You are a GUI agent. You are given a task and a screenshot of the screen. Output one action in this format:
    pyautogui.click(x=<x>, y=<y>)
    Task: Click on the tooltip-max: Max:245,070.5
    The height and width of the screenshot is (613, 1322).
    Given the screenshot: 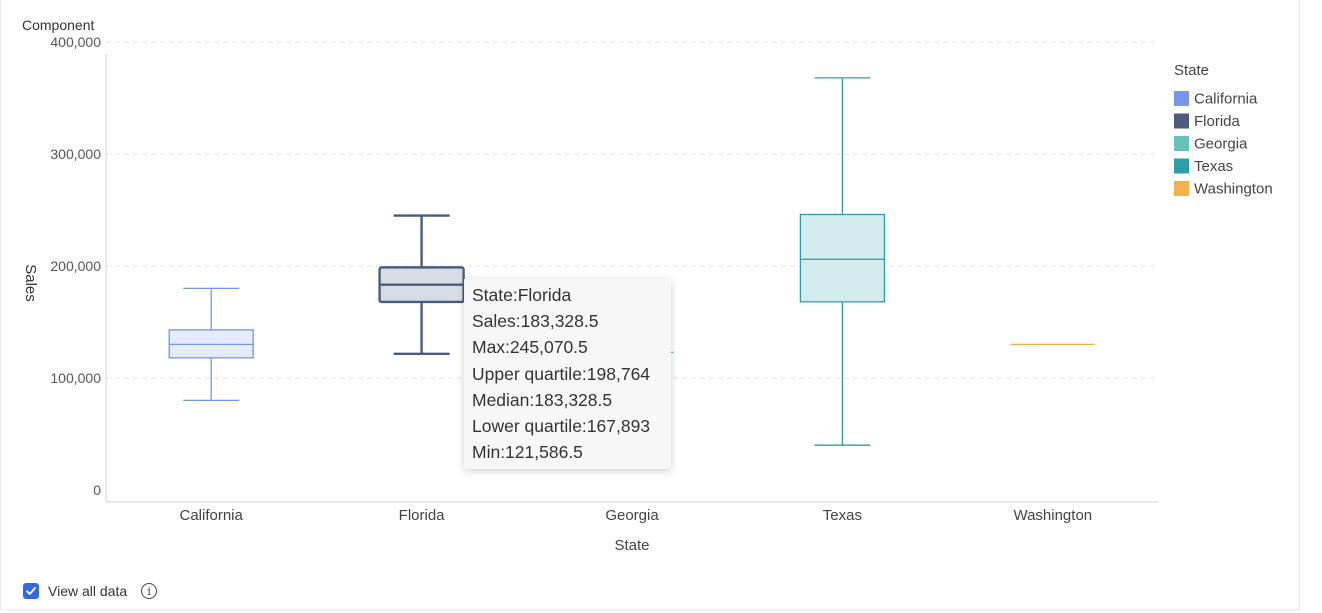 What is the action you would take?
    pyautogui.click(x=530, y=347)
    